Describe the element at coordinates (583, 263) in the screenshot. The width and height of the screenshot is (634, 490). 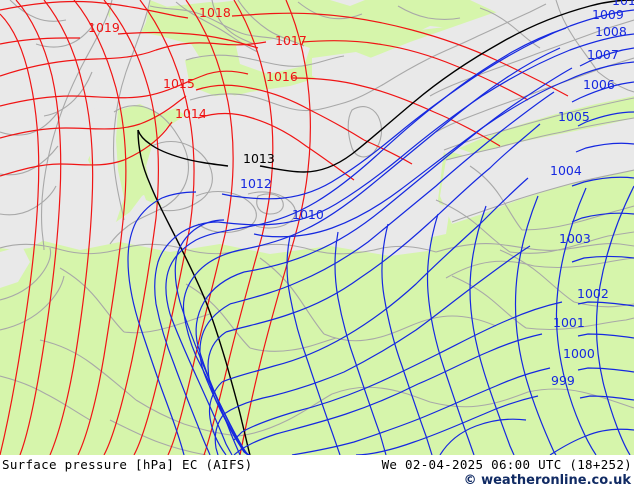
I see `border-ne-b` at that location.